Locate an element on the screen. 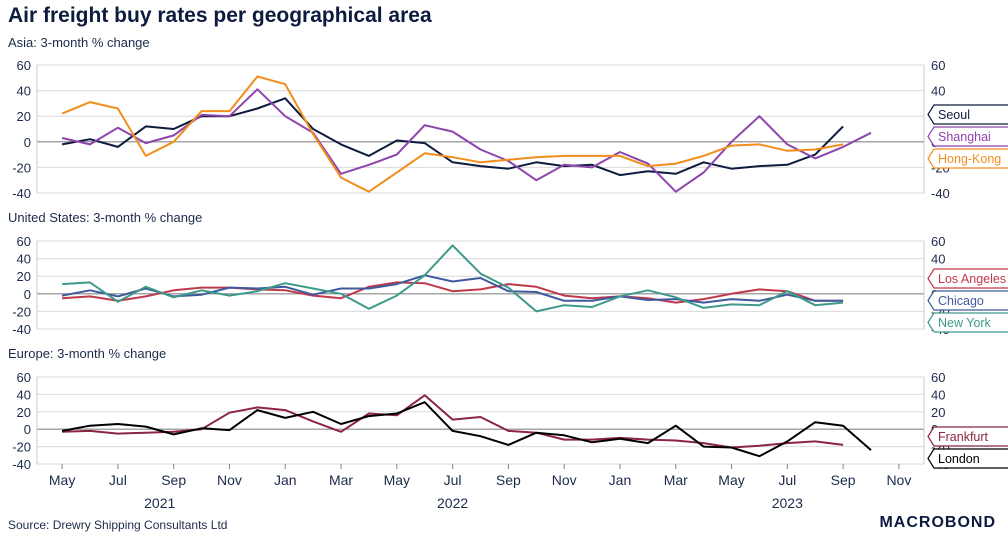 Image resolution: width=1008 pixels, height=542 pixels. series-line-frankfurt is located at coordinates (453, 421).